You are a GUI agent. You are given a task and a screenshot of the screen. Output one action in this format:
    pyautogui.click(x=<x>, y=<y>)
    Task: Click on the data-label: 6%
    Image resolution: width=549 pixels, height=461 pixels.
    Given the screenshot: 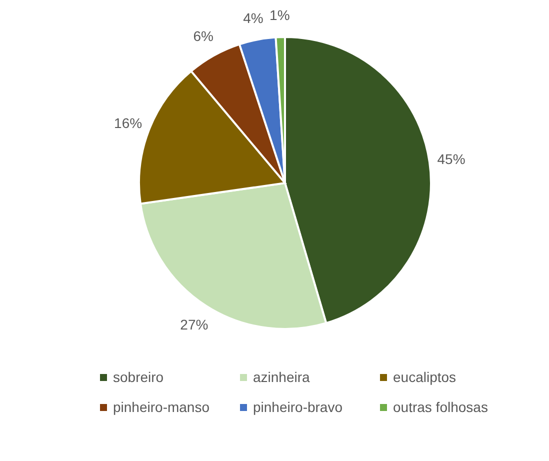 What is the action you would take?
    pyautogui.click(x=203, y=36)
    